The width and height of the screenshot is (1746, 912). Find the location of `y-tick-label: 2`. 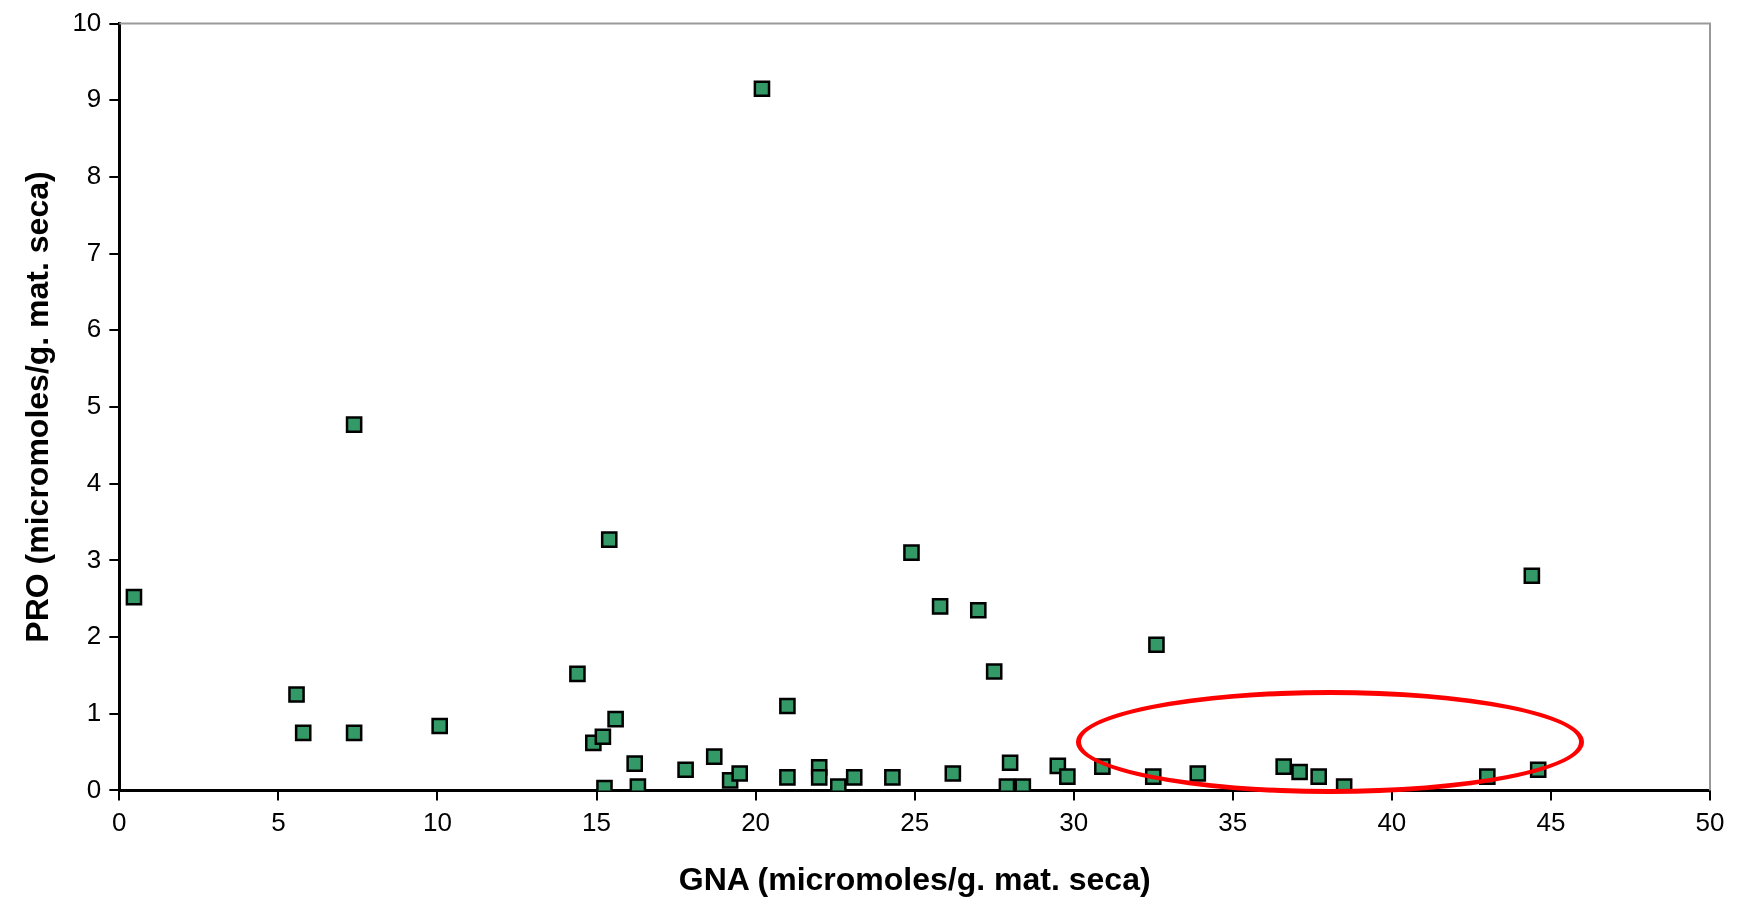

y-tick-label: 2 is located at coordinates (94, 635).